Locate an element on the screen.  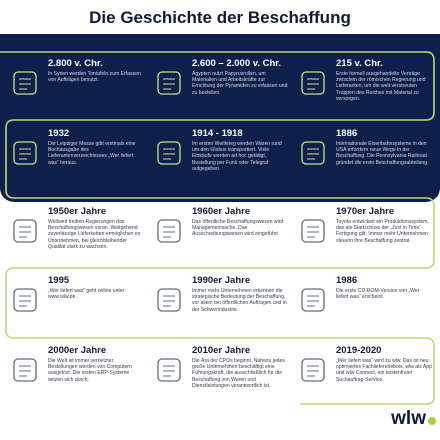
event-date: 2.600 – 2.000 v. Chr. is located at coordinates (237, 63).